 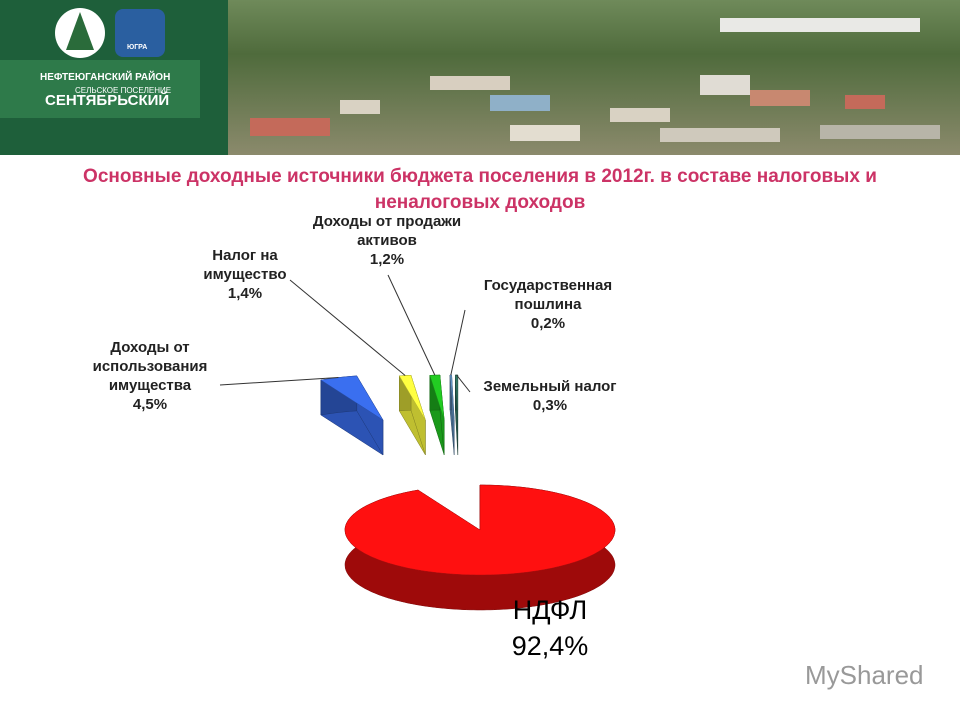 I want to click on coat-of-arms, so click(x=140, y=33).